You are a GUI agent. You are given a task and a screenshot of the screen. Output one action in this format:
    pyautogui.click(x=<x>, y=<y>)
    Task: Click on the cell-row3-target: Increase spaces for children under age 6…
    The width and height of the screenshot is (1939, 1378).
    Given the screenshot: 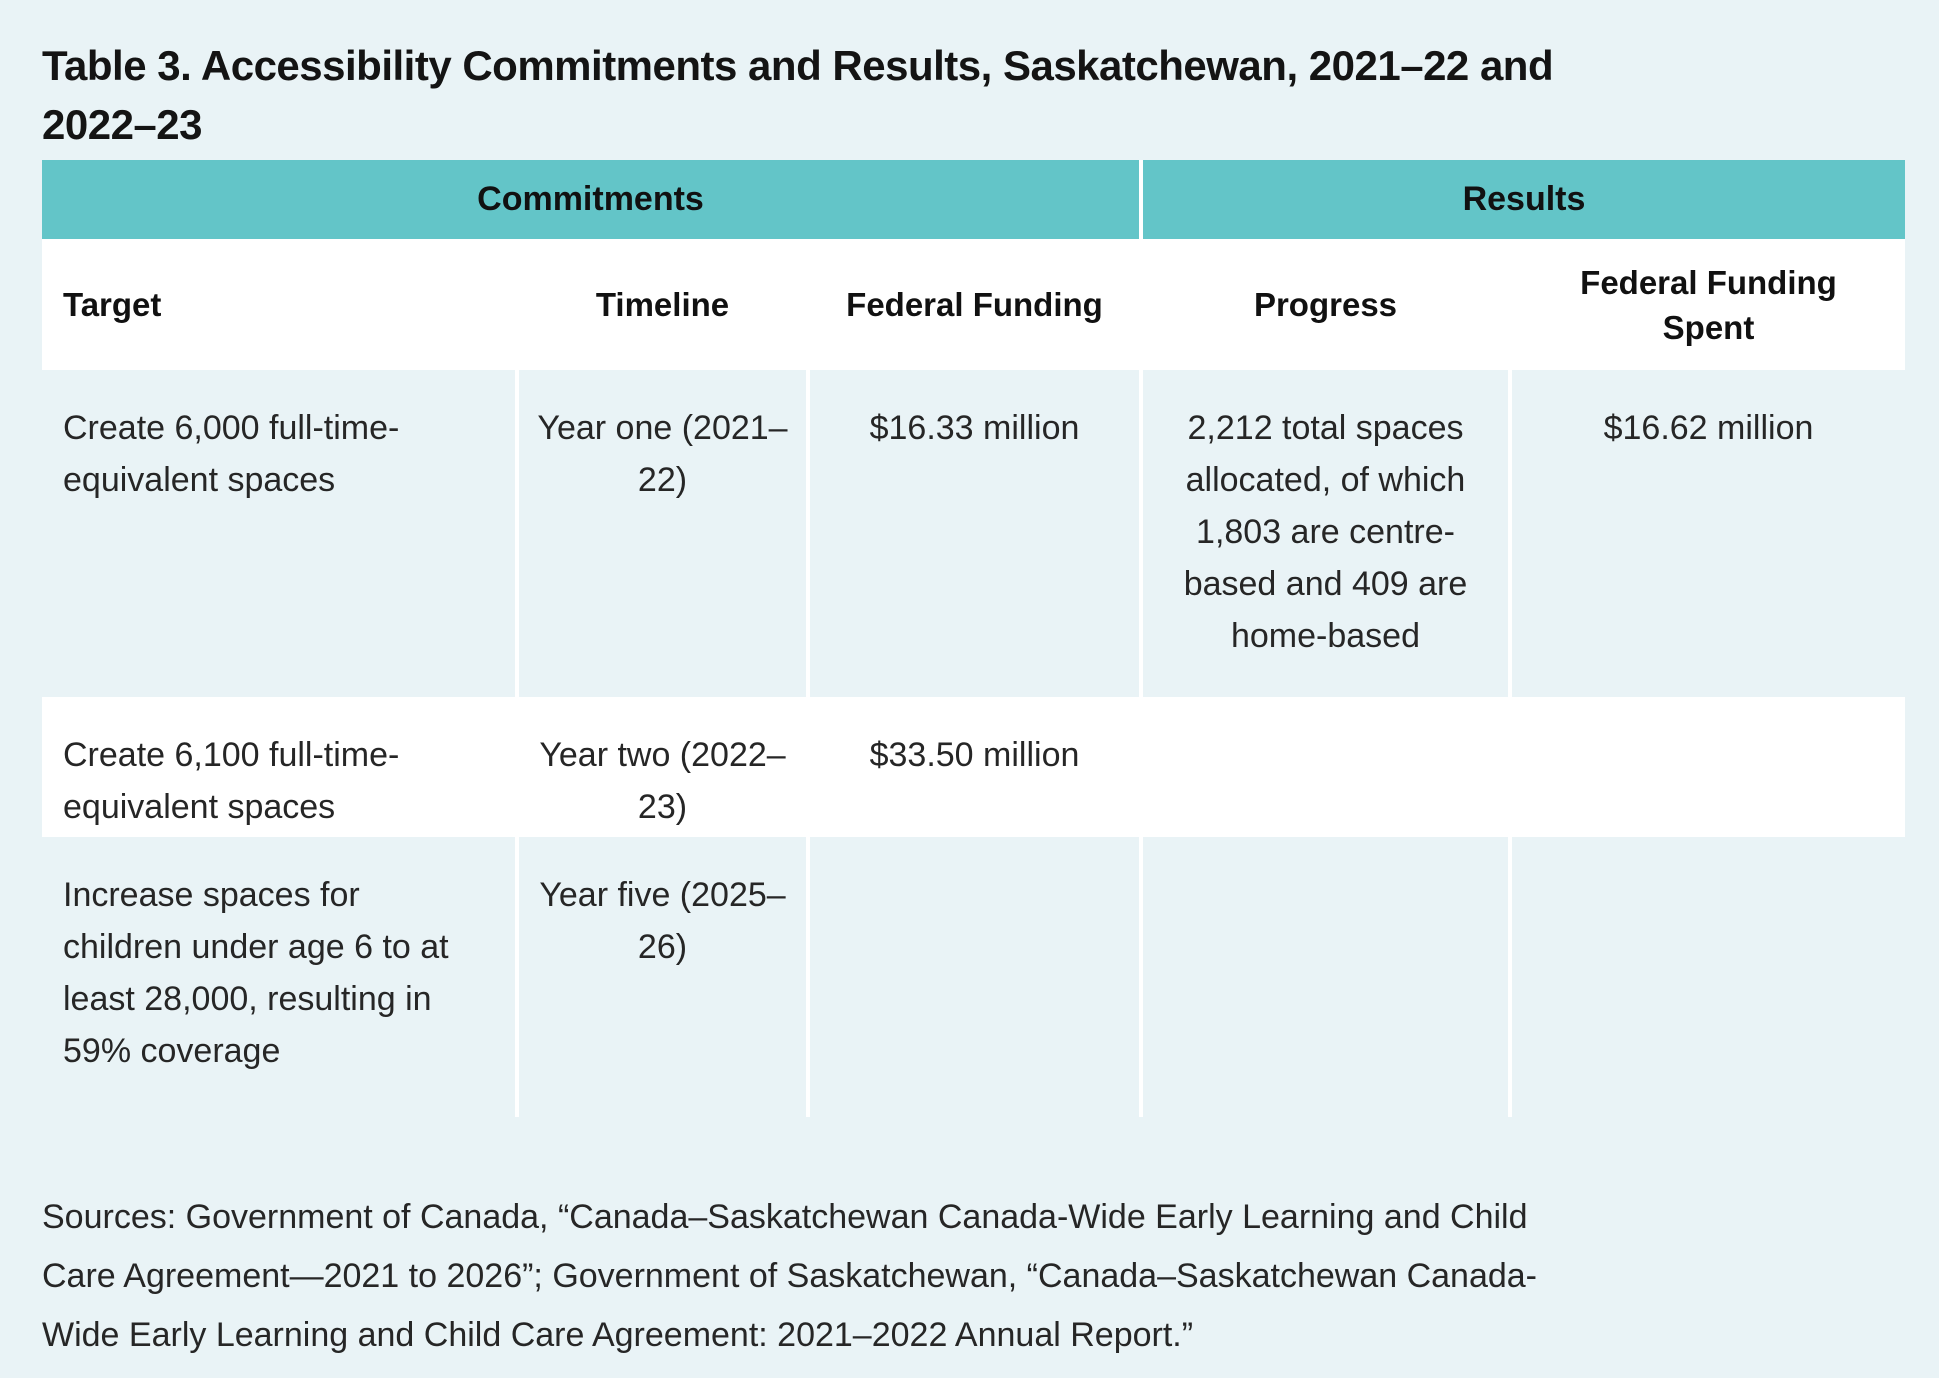 What is the action you would take?
    pyautogui.click(x=278, y=977)
    